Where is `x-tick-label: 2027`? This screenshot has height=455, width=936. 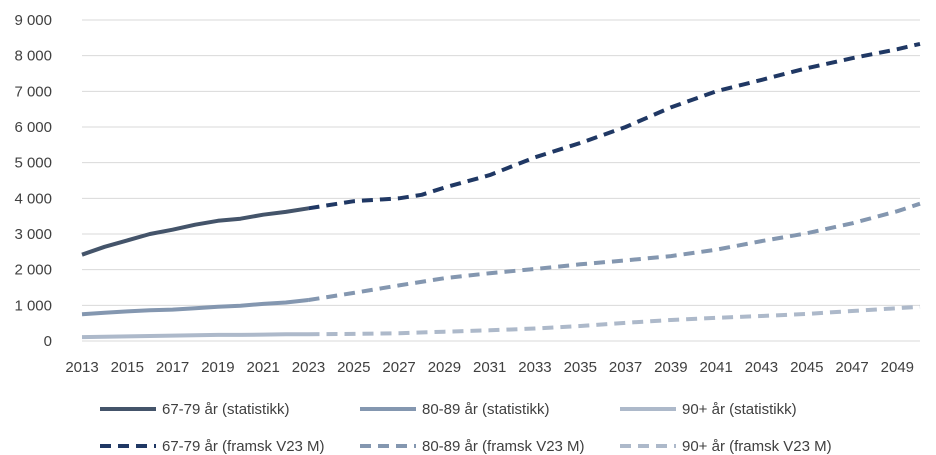
x-tick-label: 2027 is located at coordinates (398, 367).